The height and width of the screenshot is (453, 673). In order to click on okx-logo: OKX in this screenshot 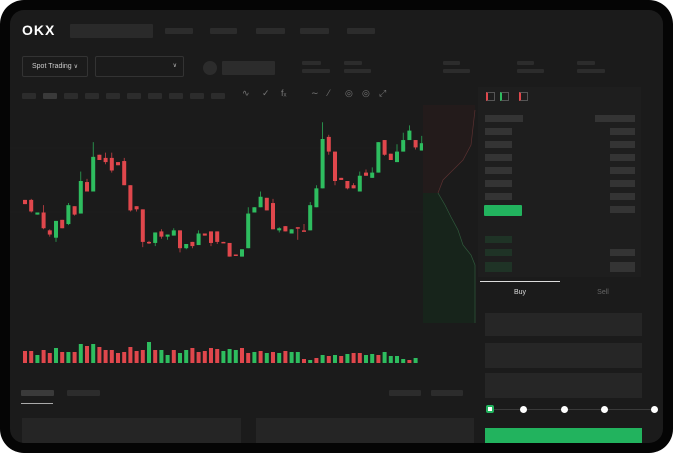, I will do `click(39, 30)`.